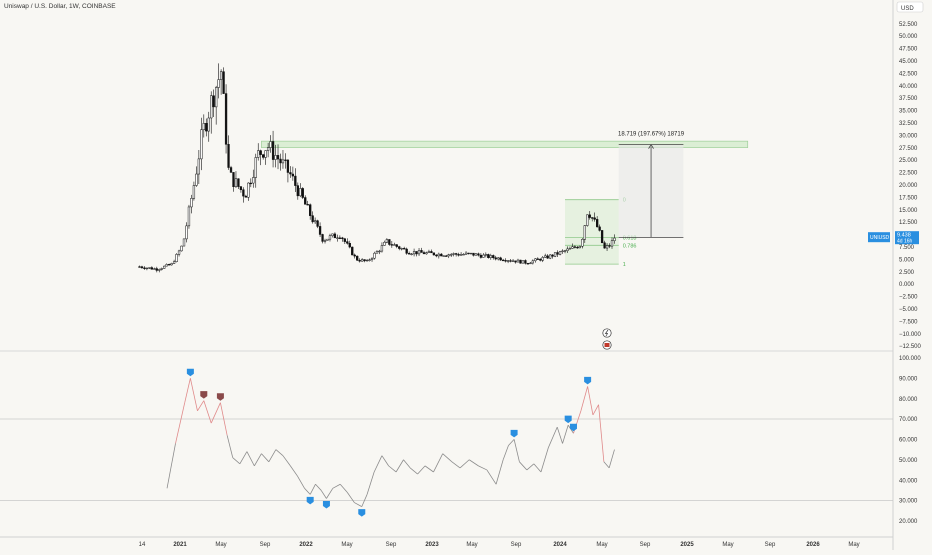 This screenshot has width=932, height=555. Describe the element at coordinates (204, 395) in the screenshot. I see `rsi-bear-marker` at that location.